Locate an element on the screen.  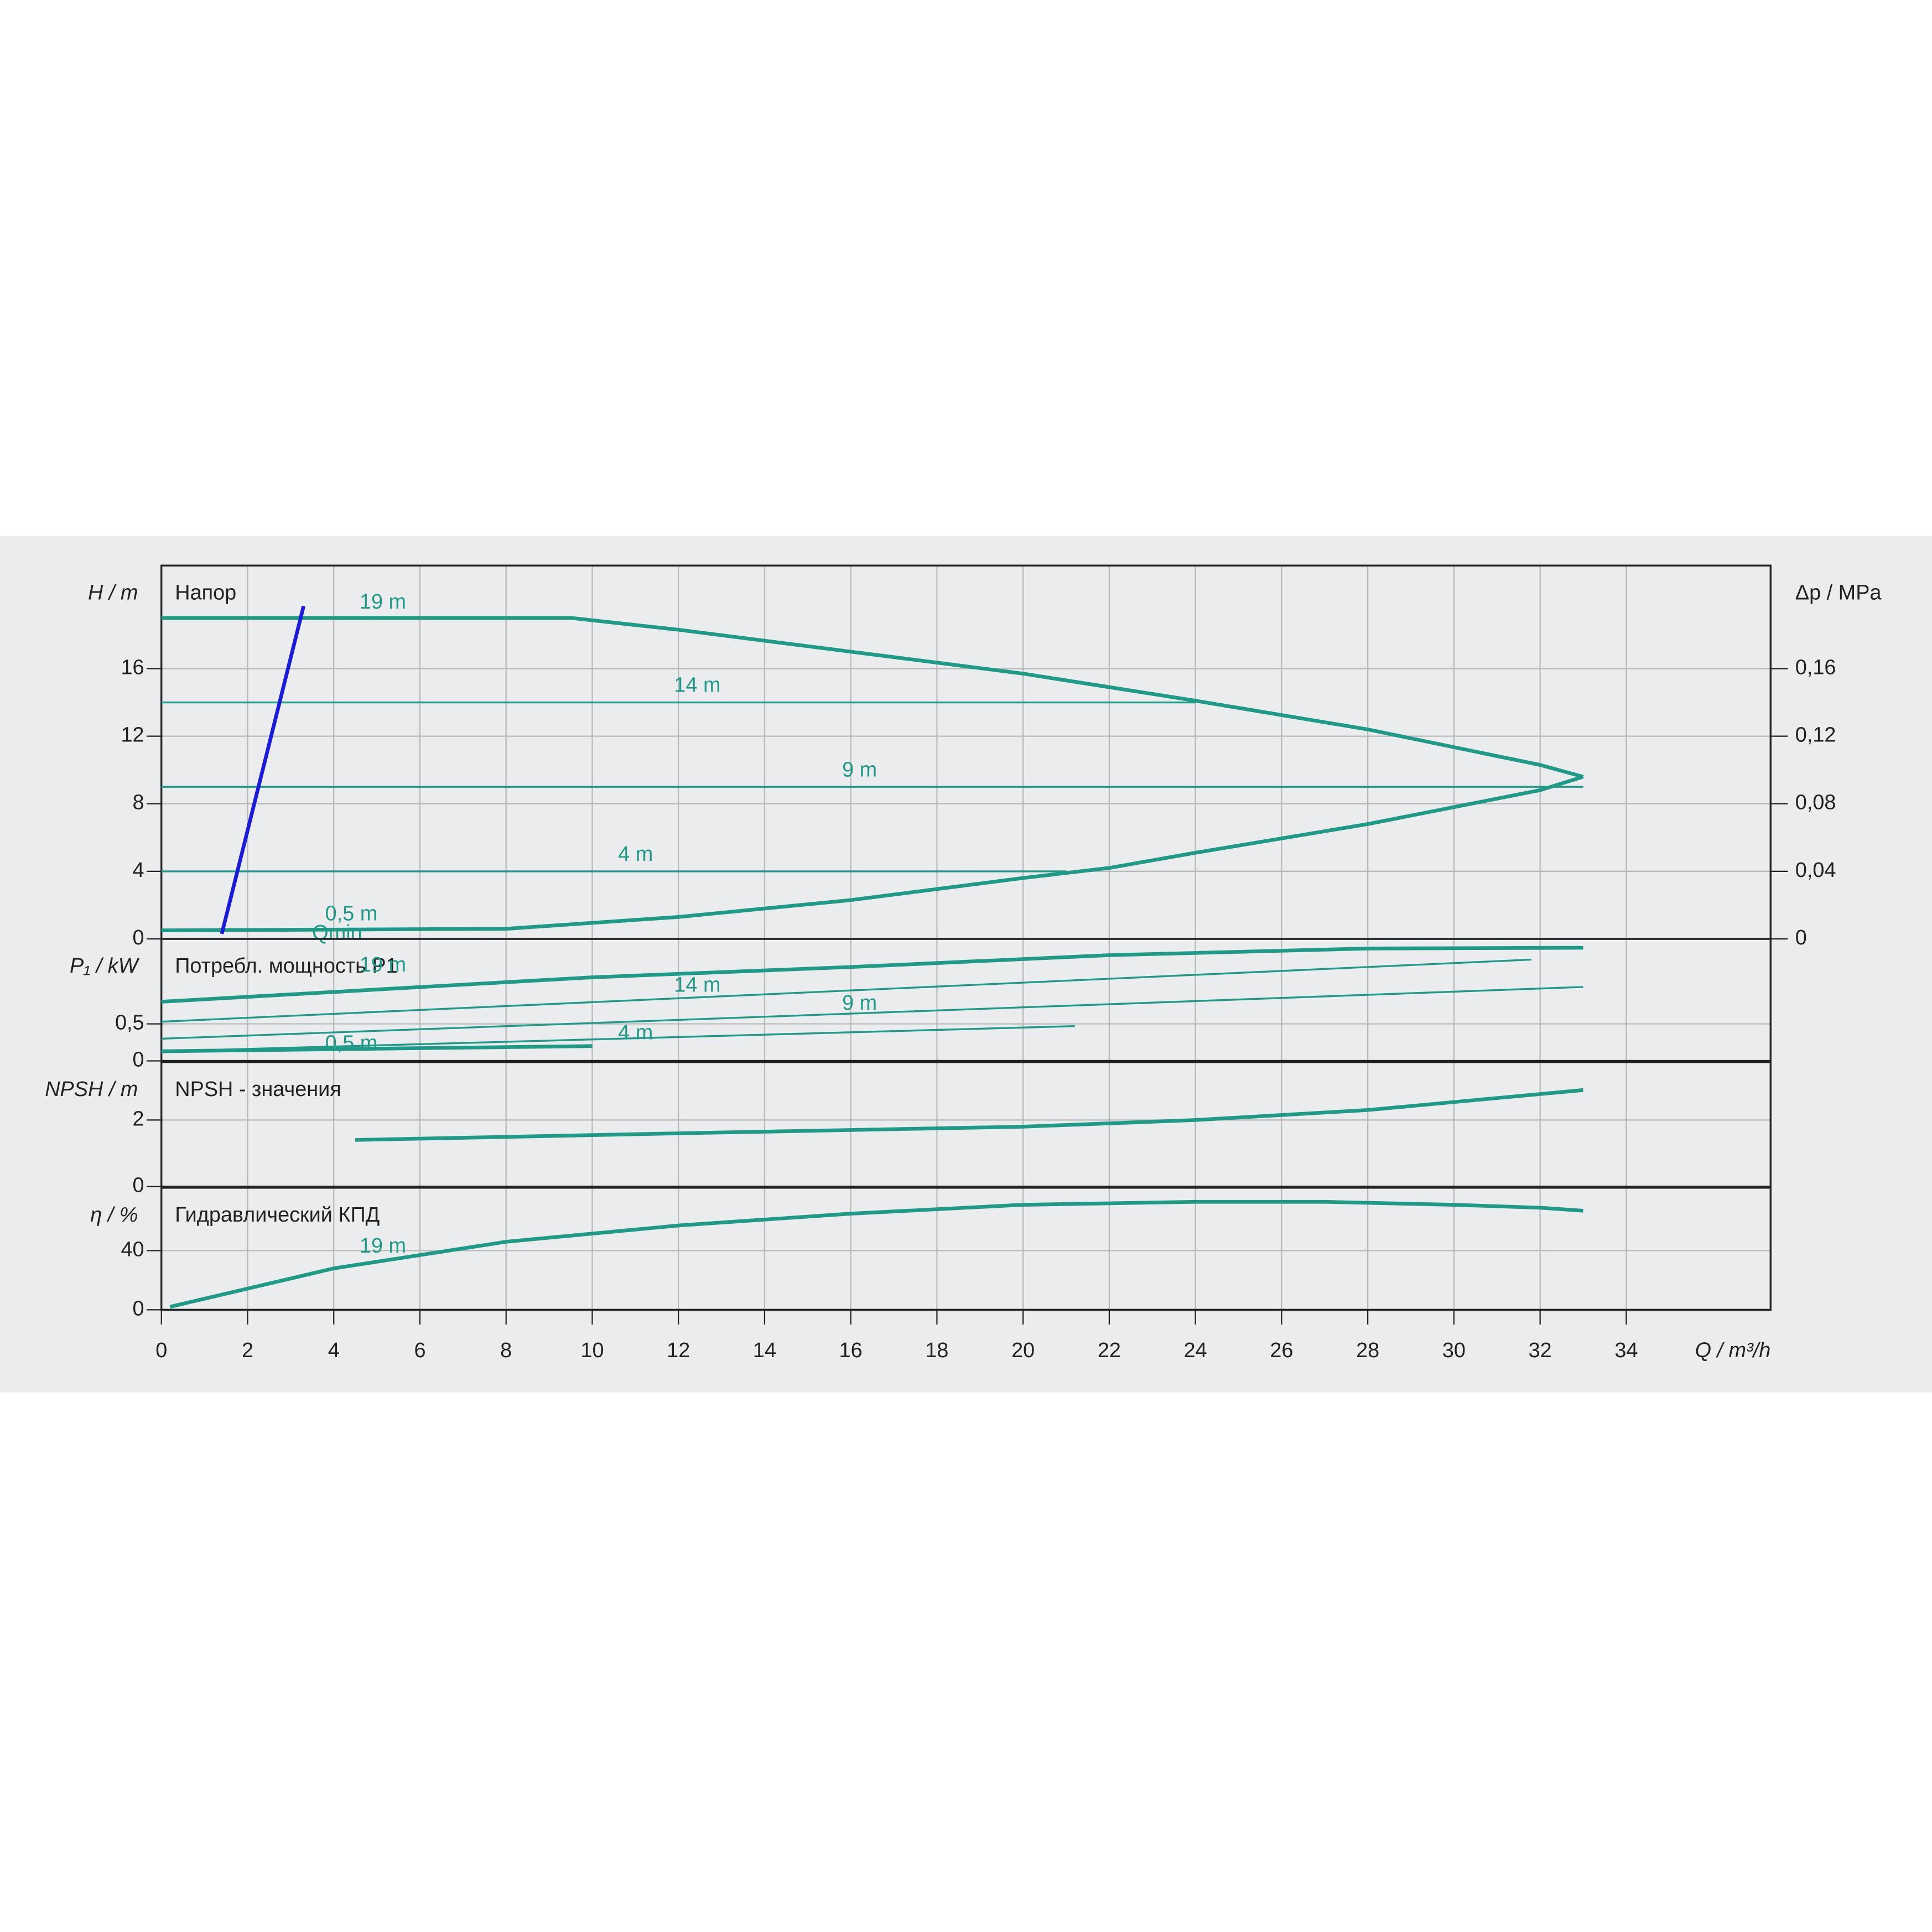
x-tick-label: 22 is located at coordinates (1109, 1350).